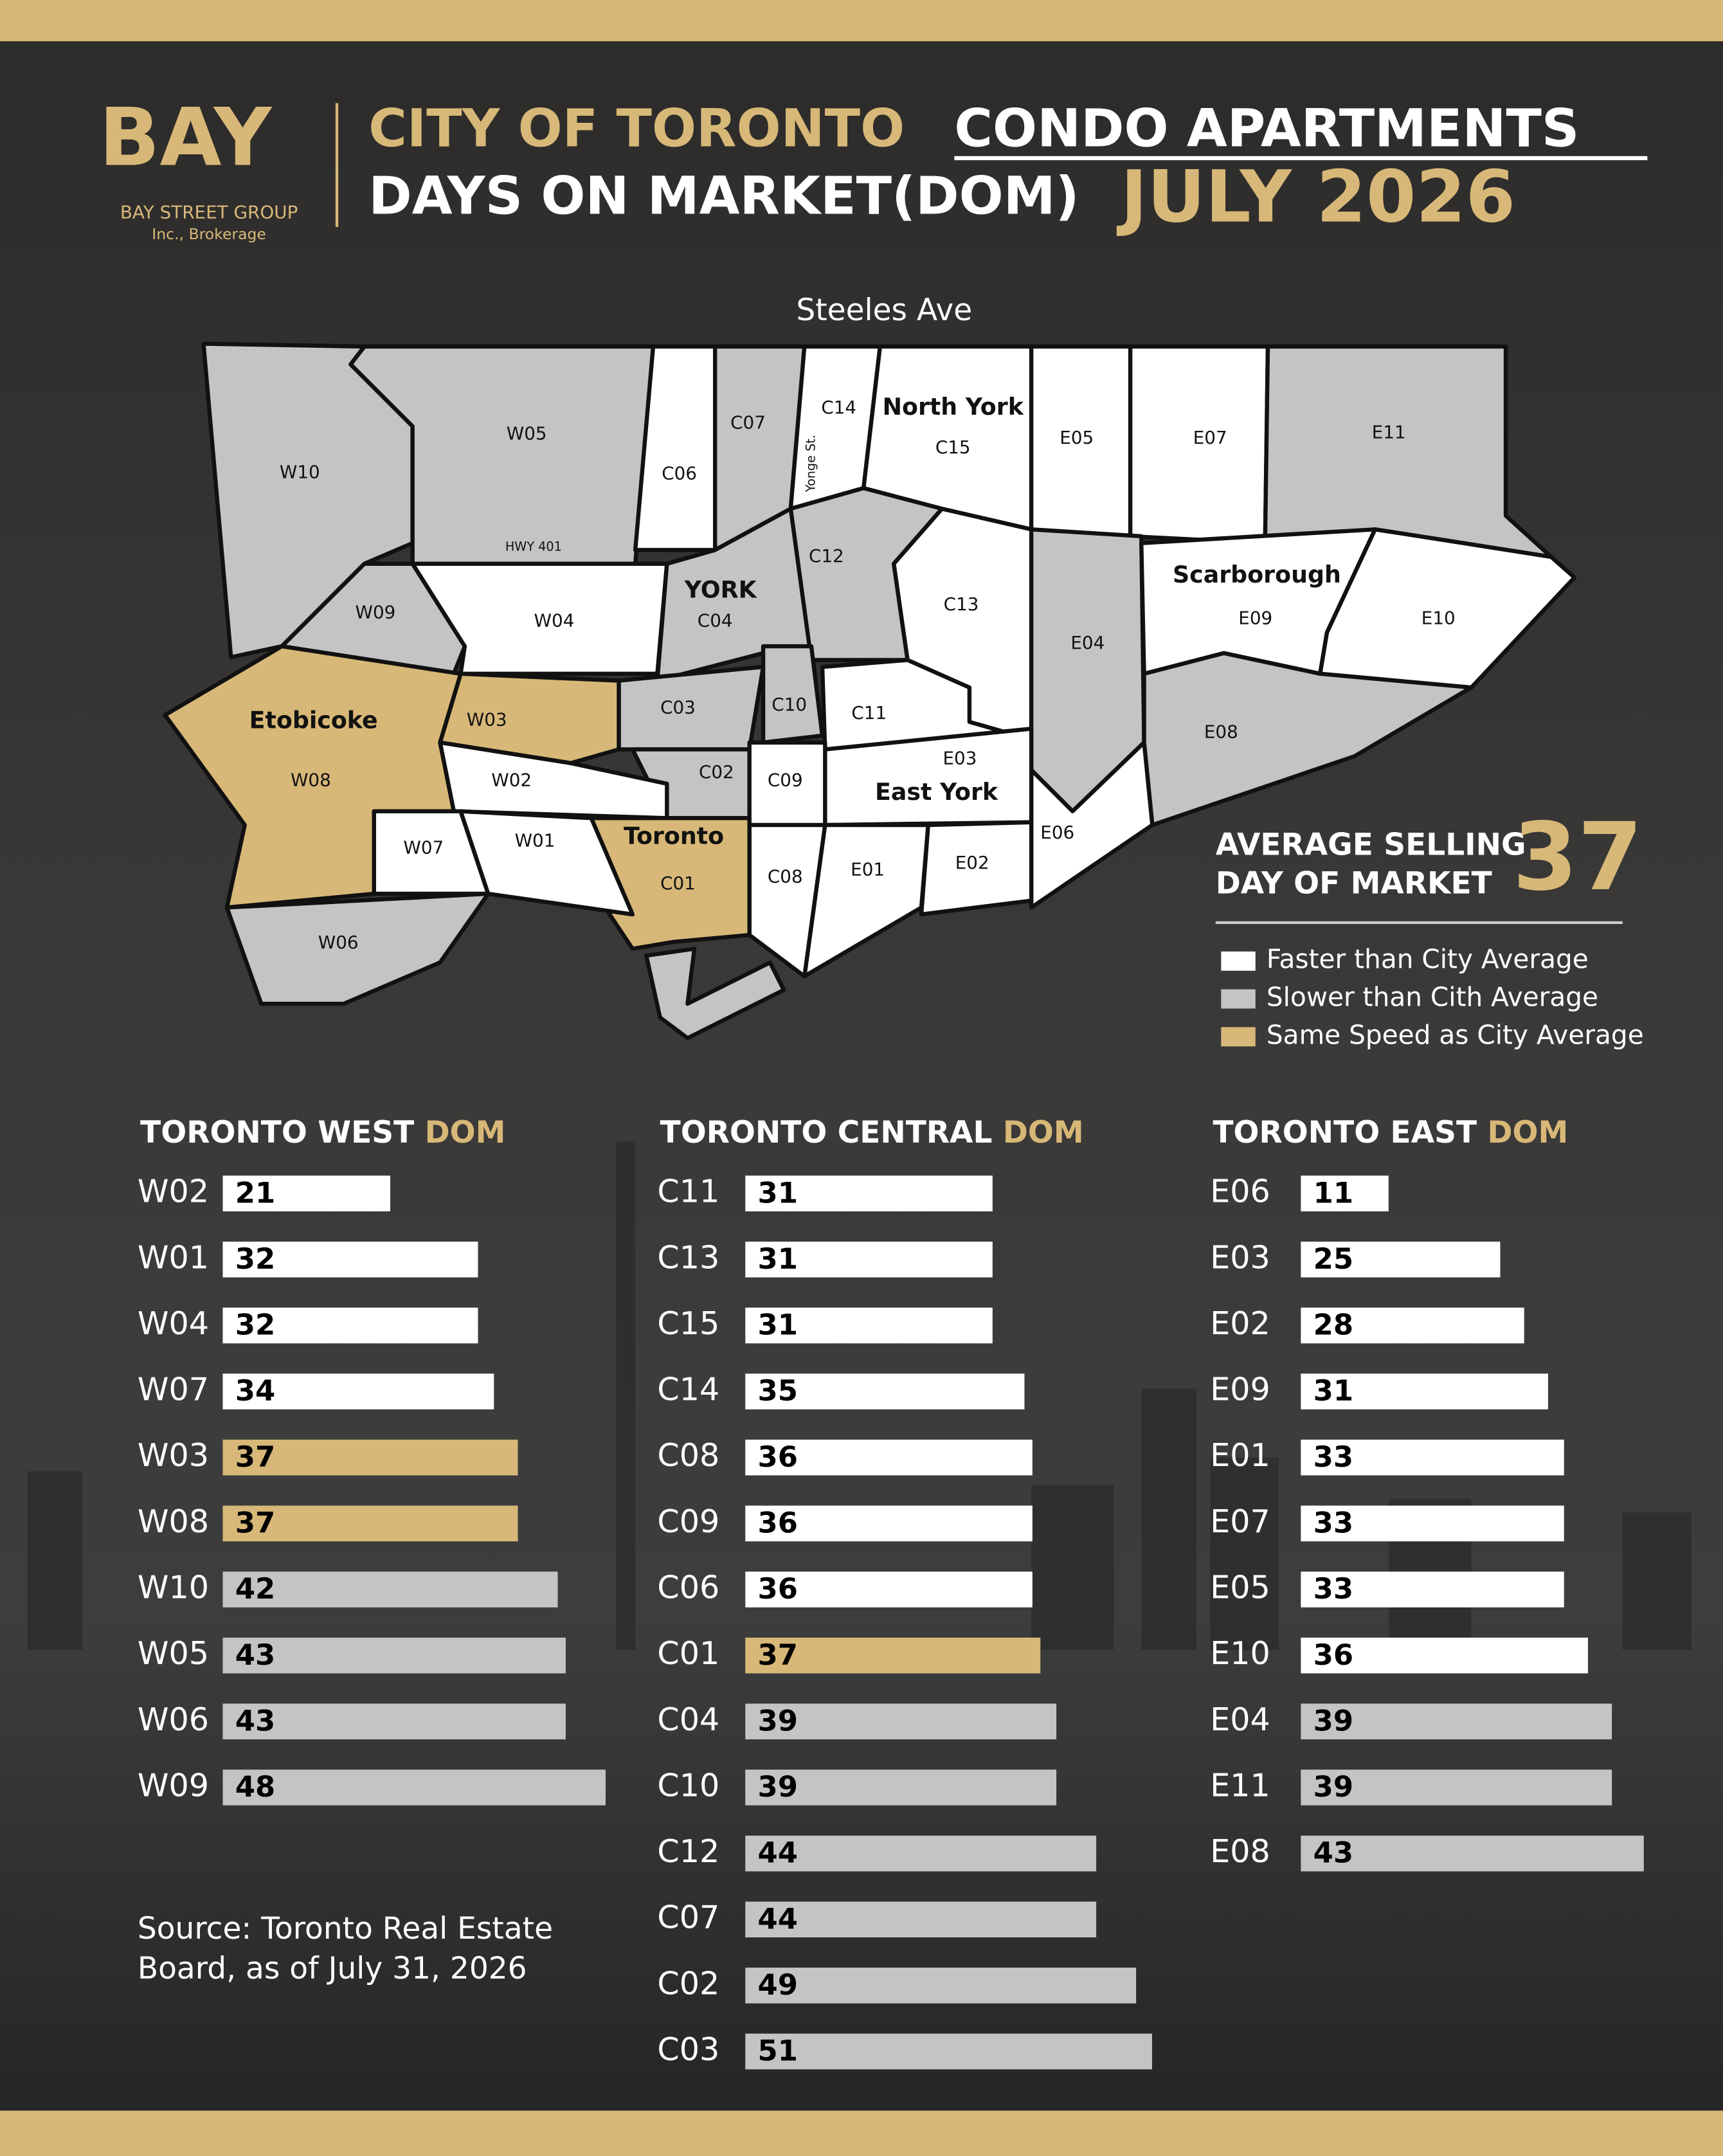 The width and height of the screenshot is (1723, 2156). Describe the element at coordinates (678, 707) in the screenshot. I see `region-label: C03` at that location.